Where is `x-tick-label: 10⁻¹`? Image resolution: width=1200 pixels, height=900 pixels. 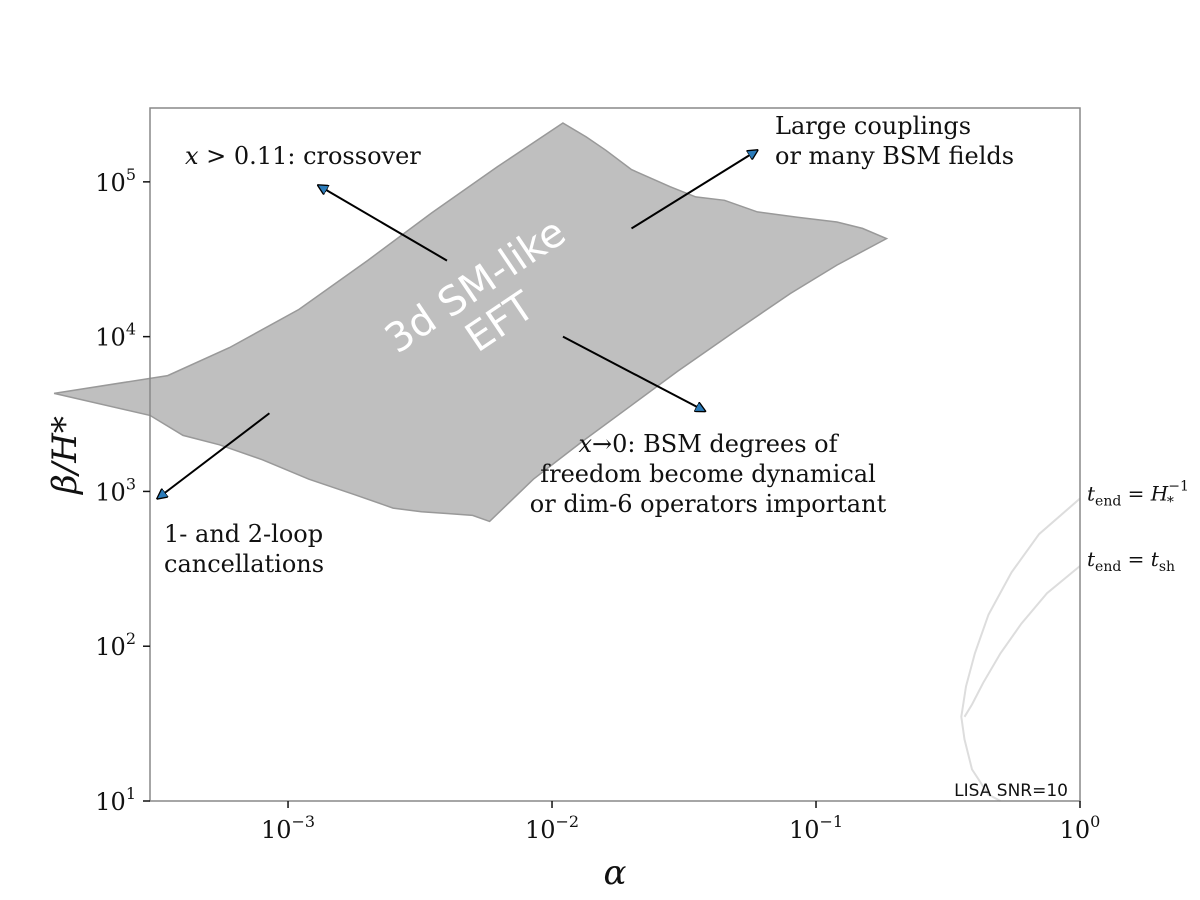 x-tick-label: 10⁻¹ is located at coordinates (816, 828).